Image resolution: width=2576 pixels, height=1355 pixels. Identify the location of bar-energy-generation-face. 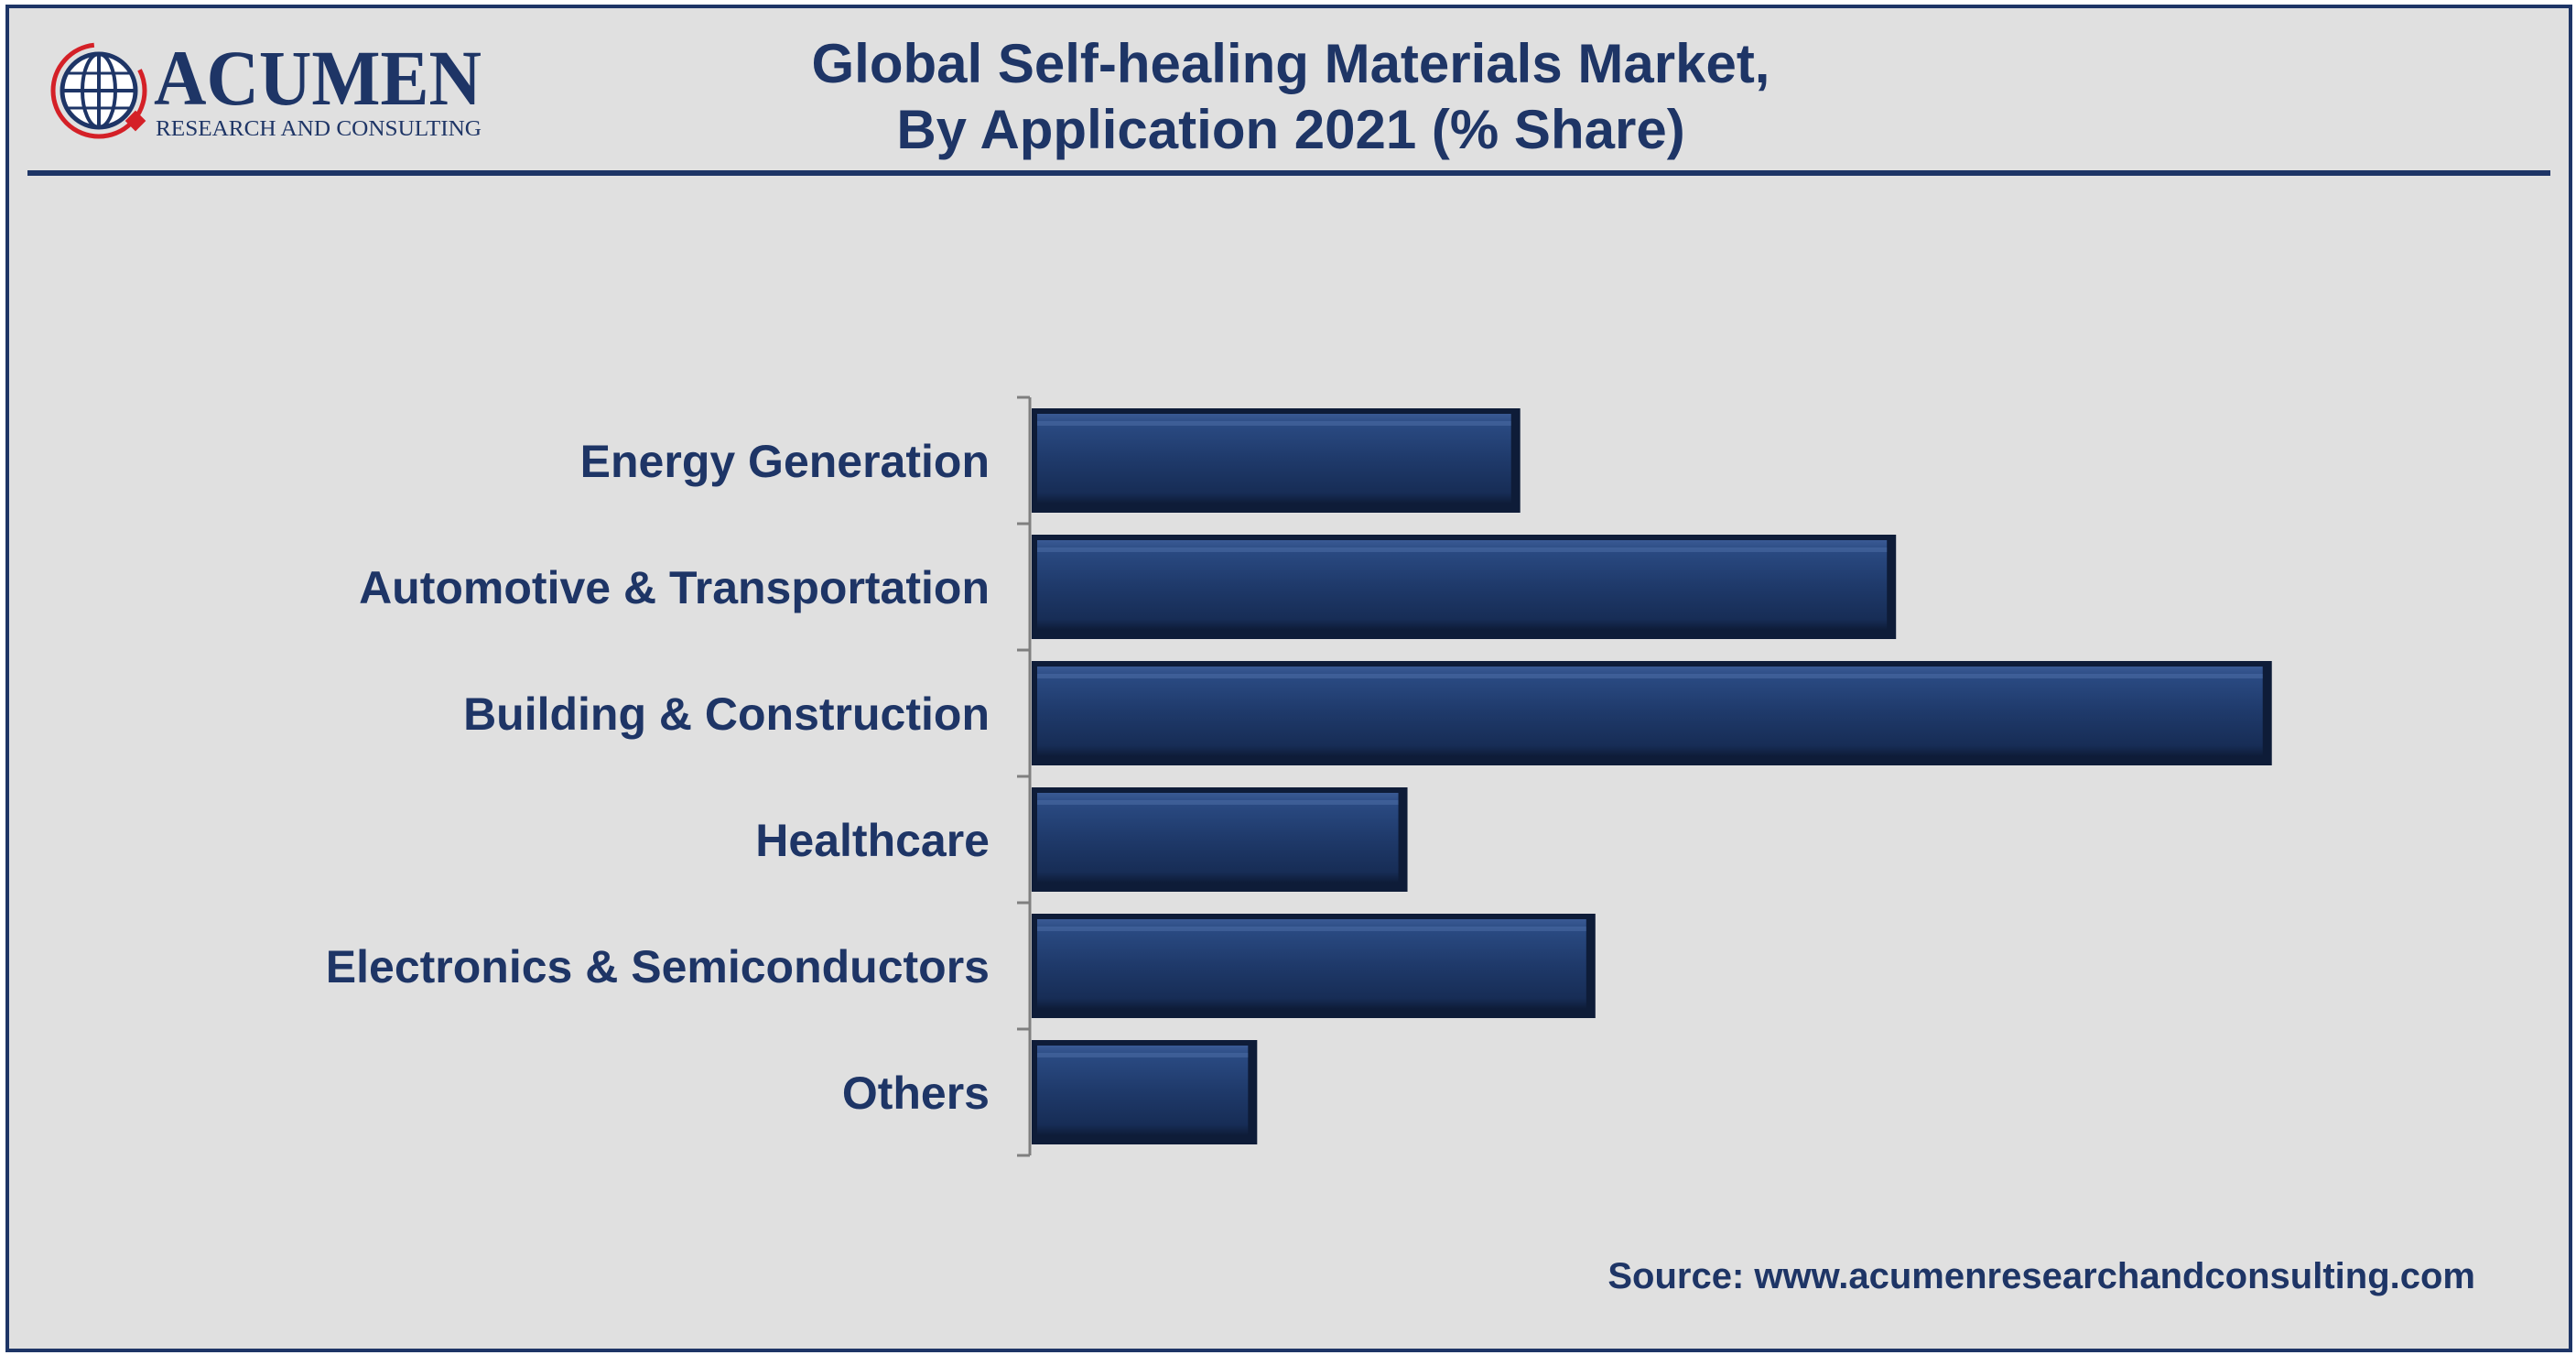
(1274, 459).